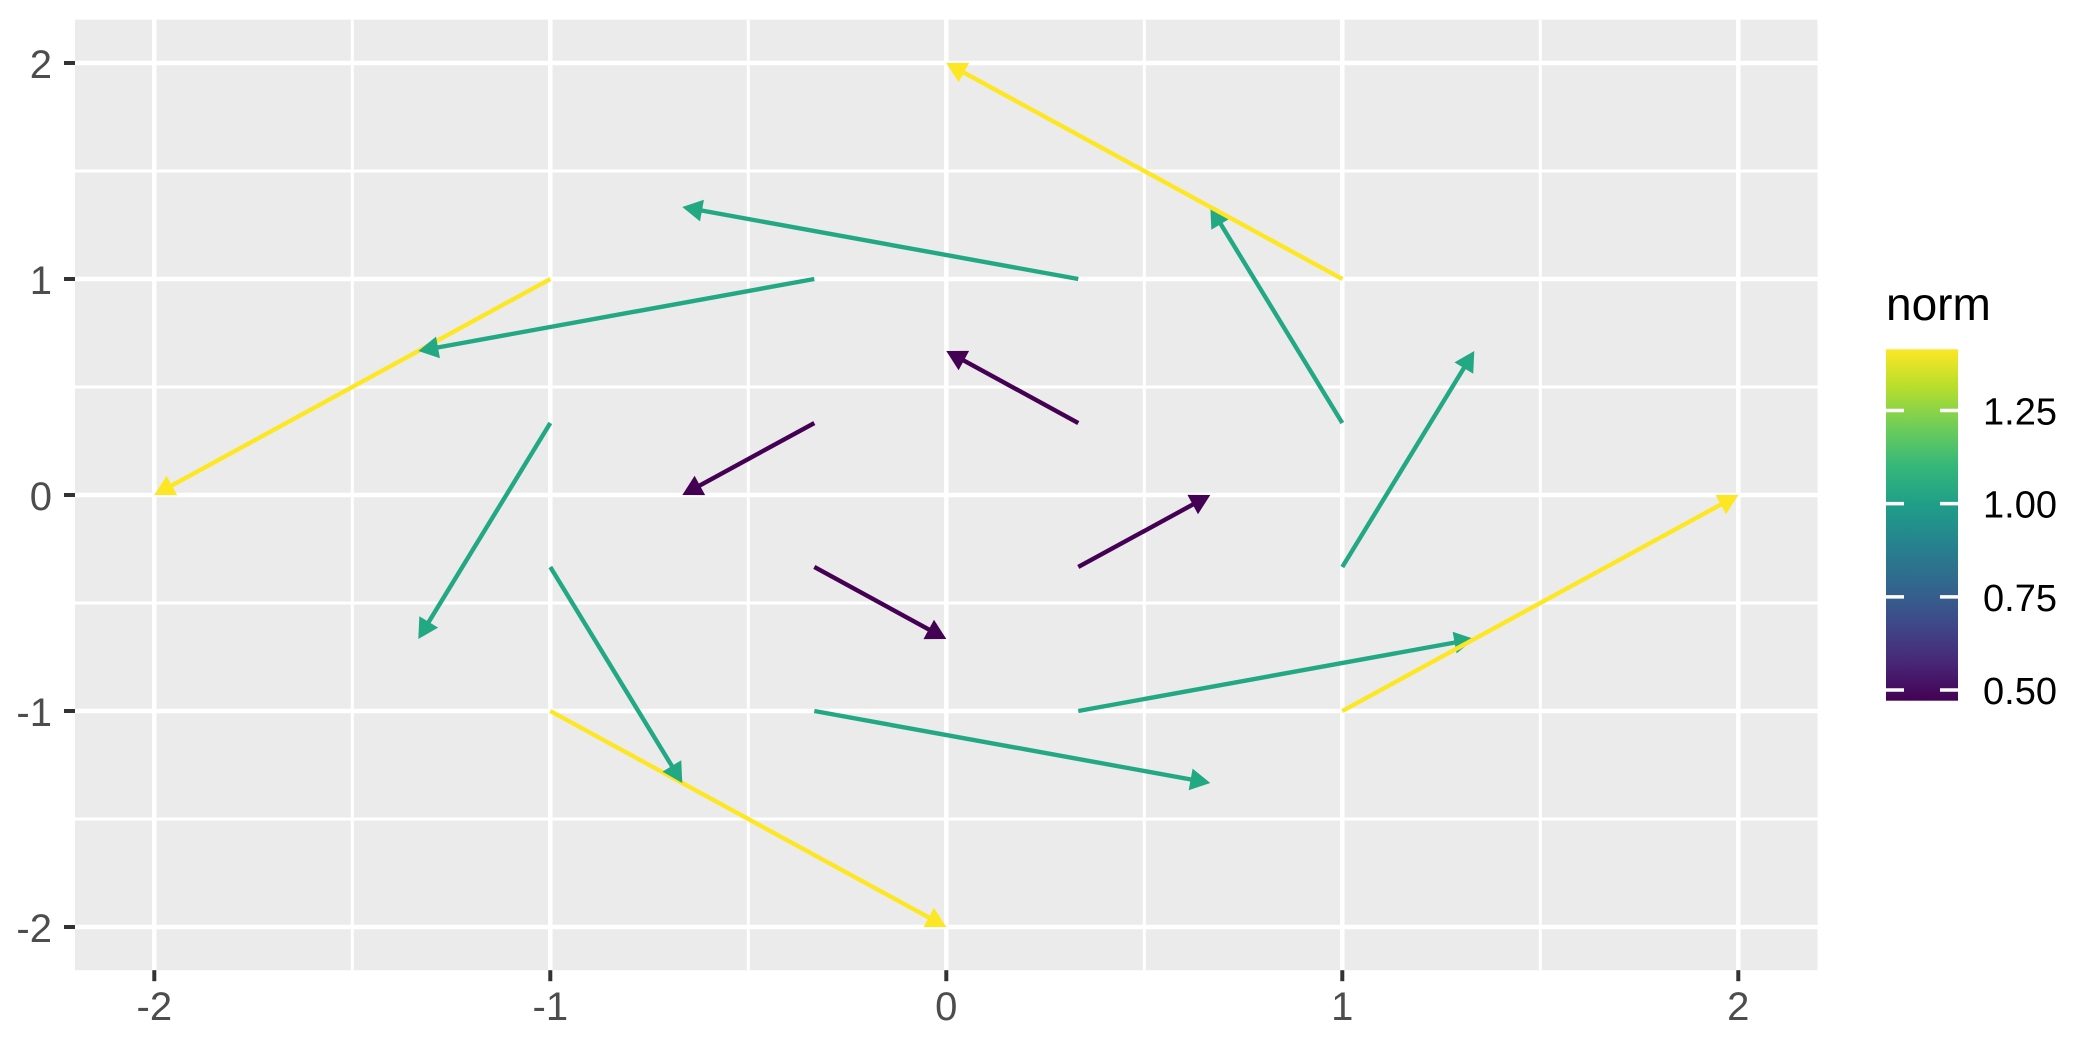 Image resolution: width=2100 pixels, height=1050 pixels. I want to click on y-tick-label: 0, so click(41, 497).